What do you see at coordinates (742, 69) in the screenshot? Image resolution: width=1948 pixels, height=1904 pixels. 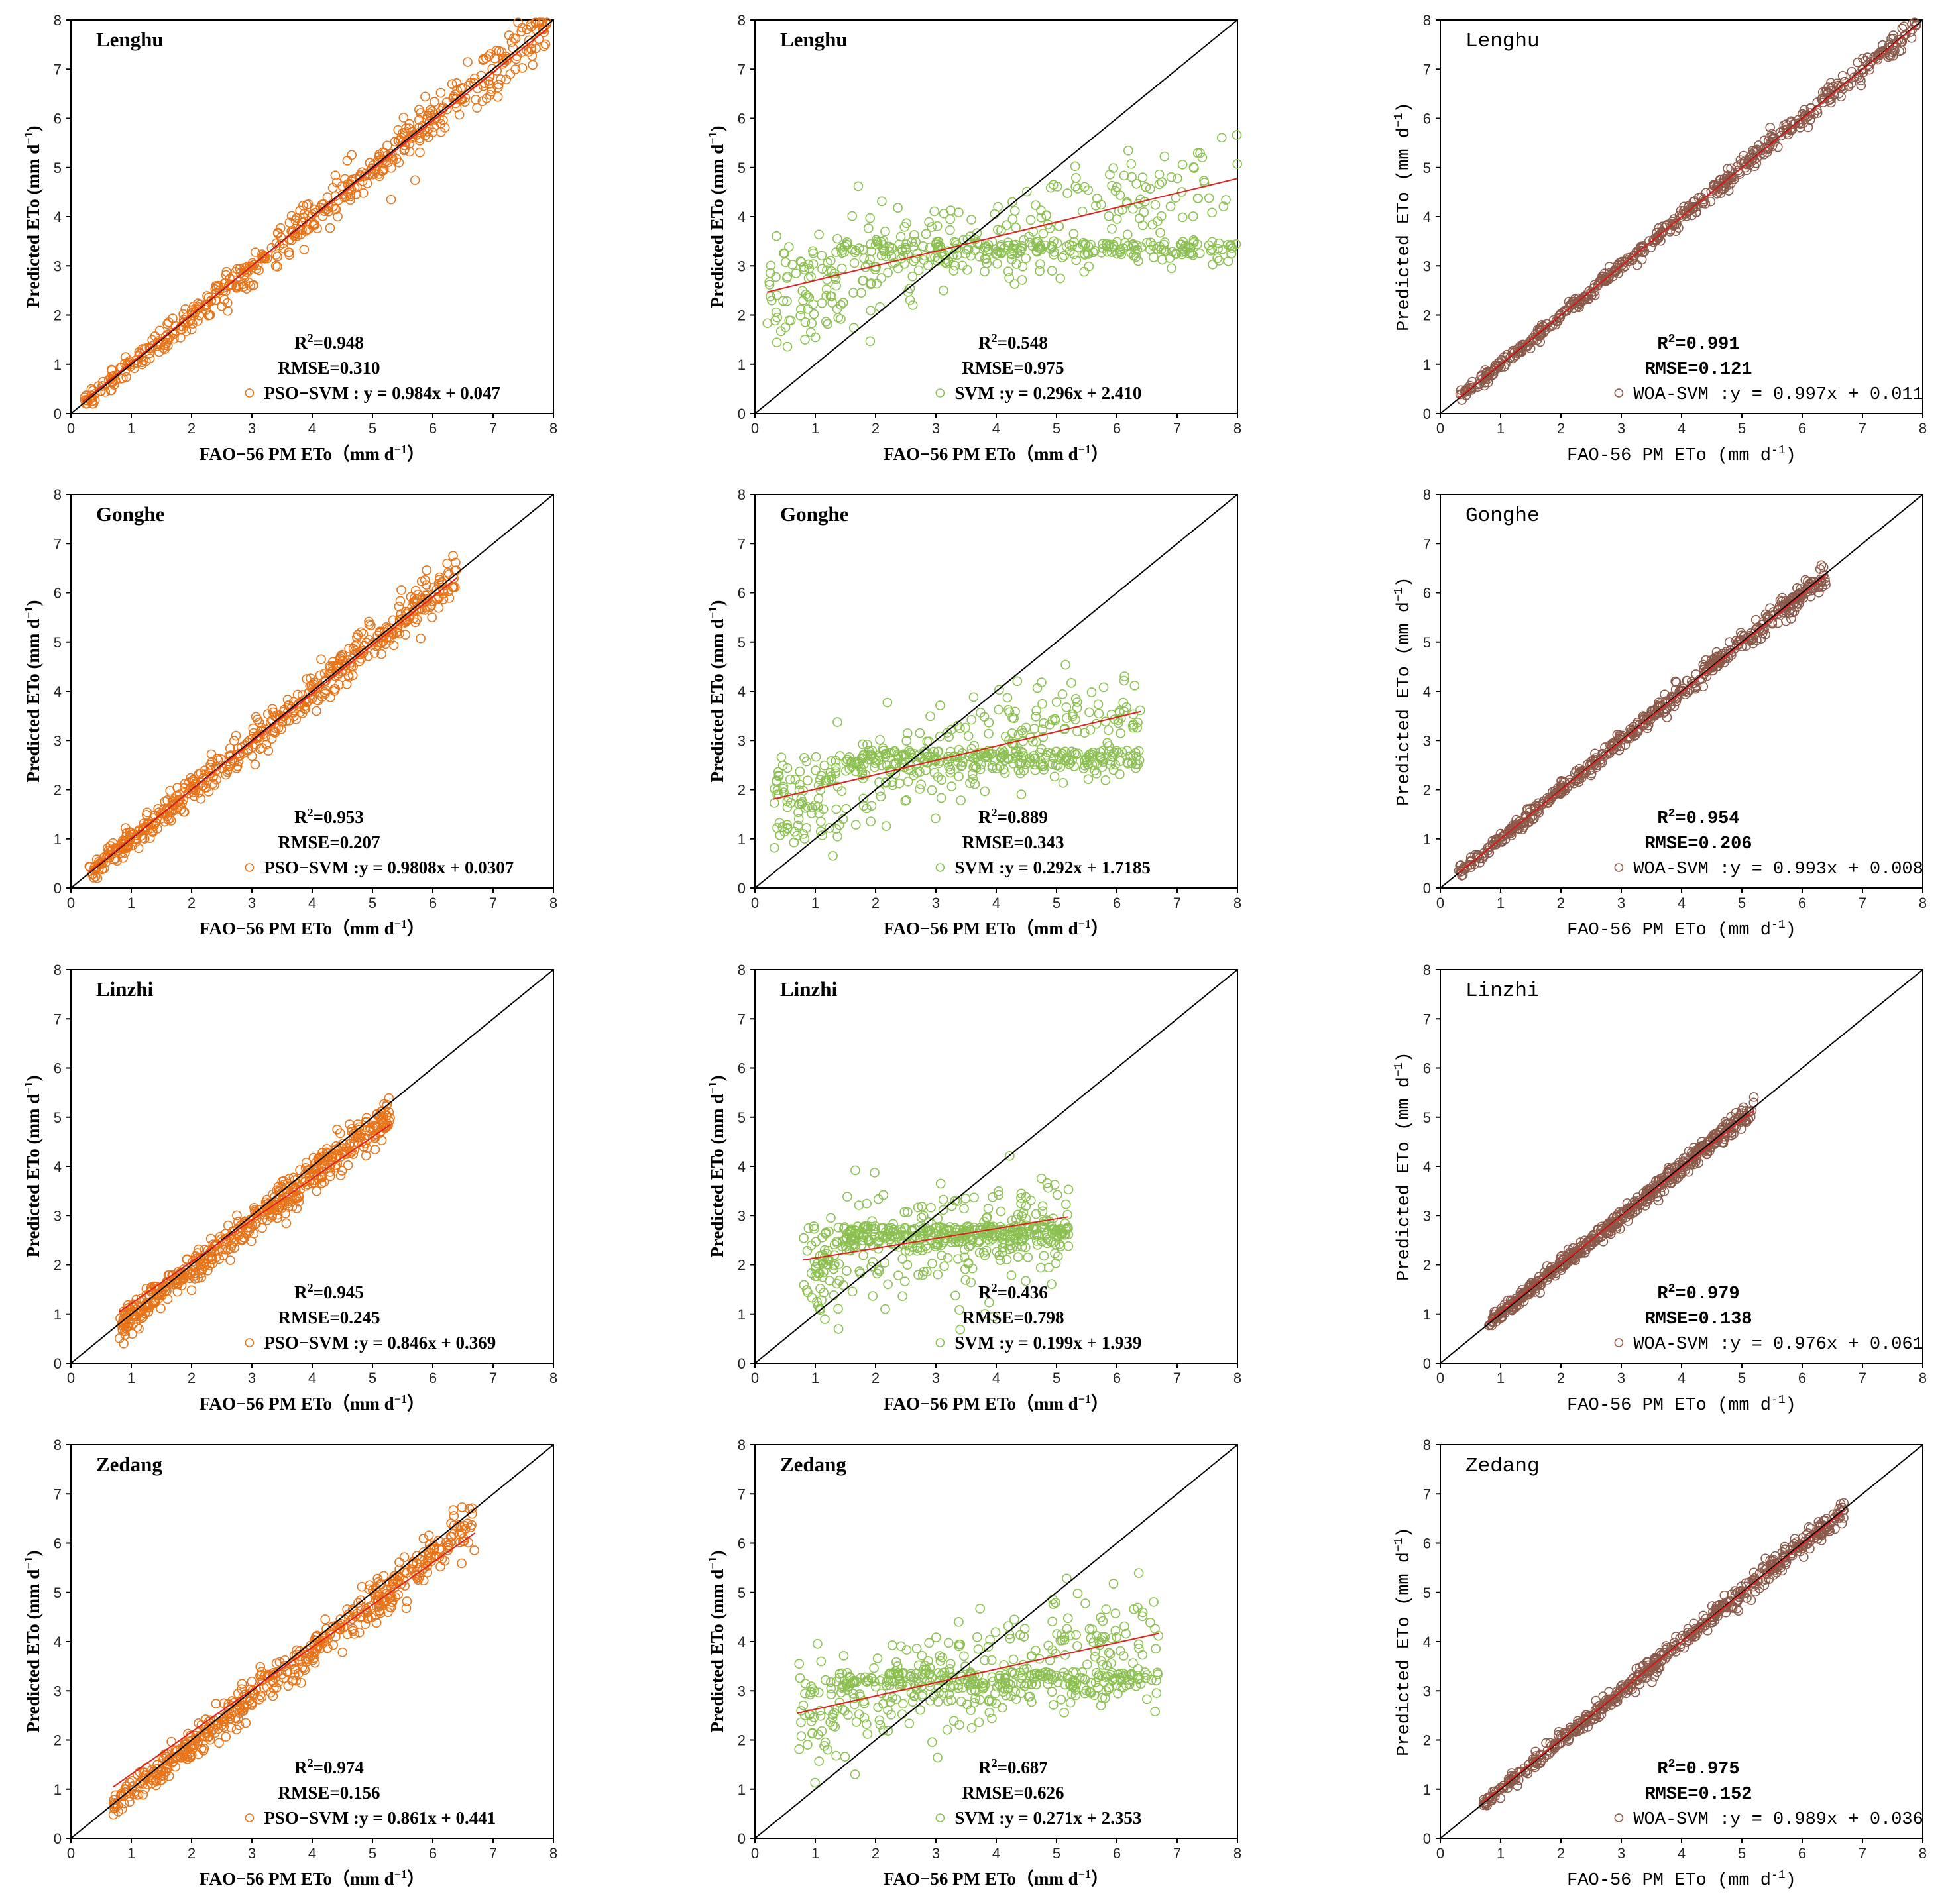 I see `y-tick-label: 7` at bounding box center [742, 69].